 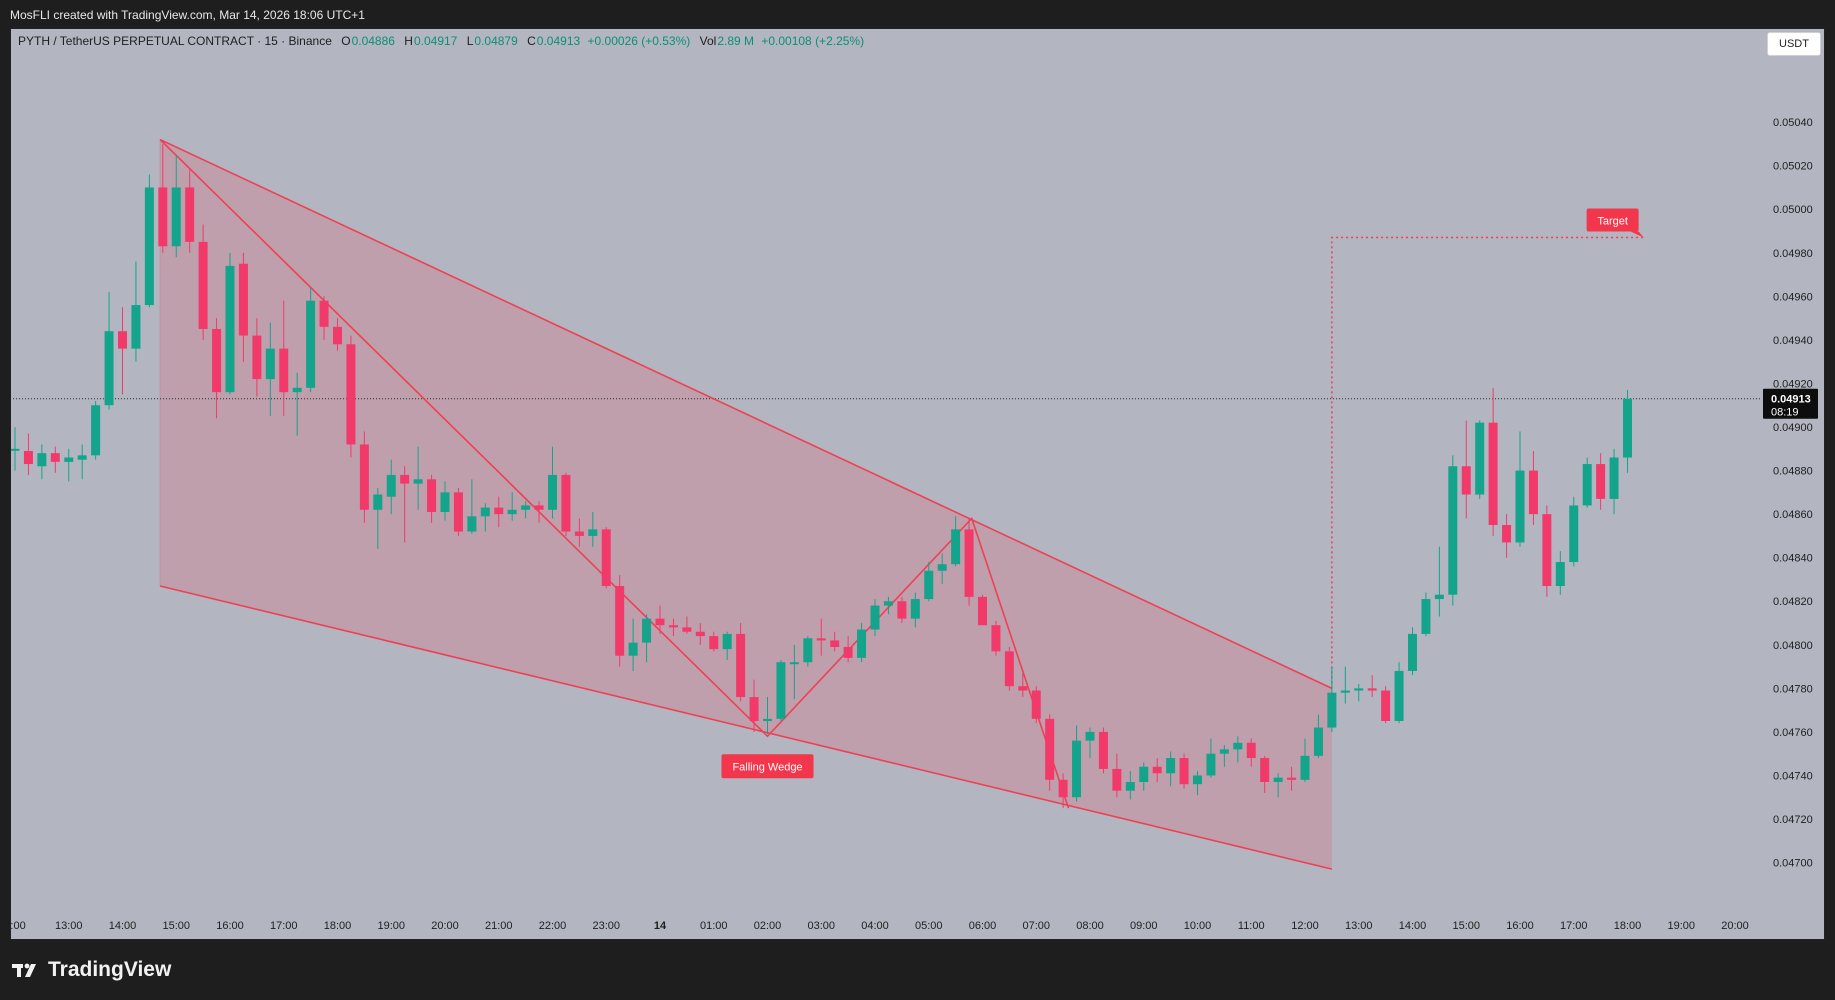 What do you see at coordinates (1793, 733) in the screenshot?
I see `price-tick-label: 0.04760` at bounding box center [1793, 733].